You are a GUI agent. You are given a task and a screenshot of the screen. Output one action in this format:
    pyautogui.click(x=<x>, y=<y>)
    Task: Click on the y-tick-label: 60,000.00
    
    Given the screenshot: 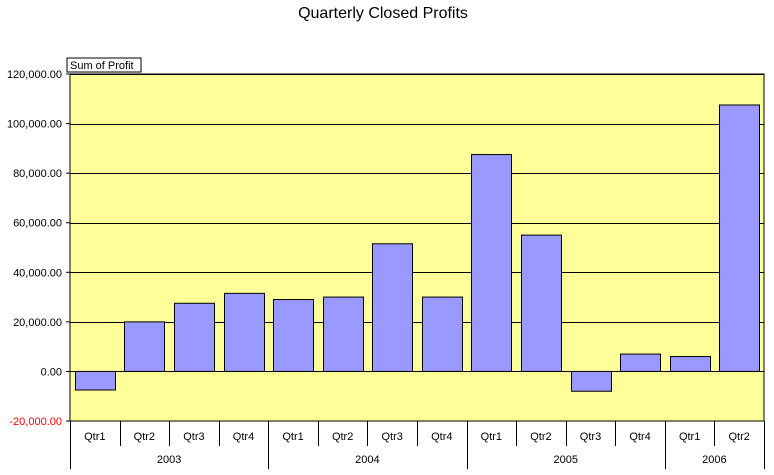 What is the action you would take?
    pyautogui.click(x=37, y=224)
    